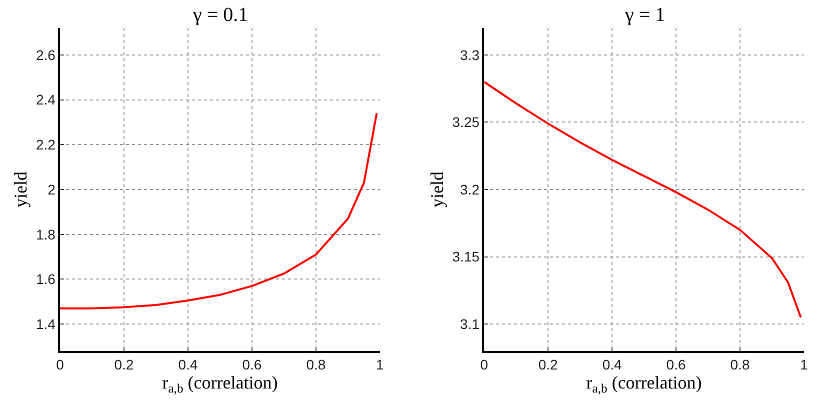 The image size is (819, 401). What do you see at coordinates (46, 100) in the screenshot?
I see `y-tick-label: 2.4` at bounding box center [46, 100].